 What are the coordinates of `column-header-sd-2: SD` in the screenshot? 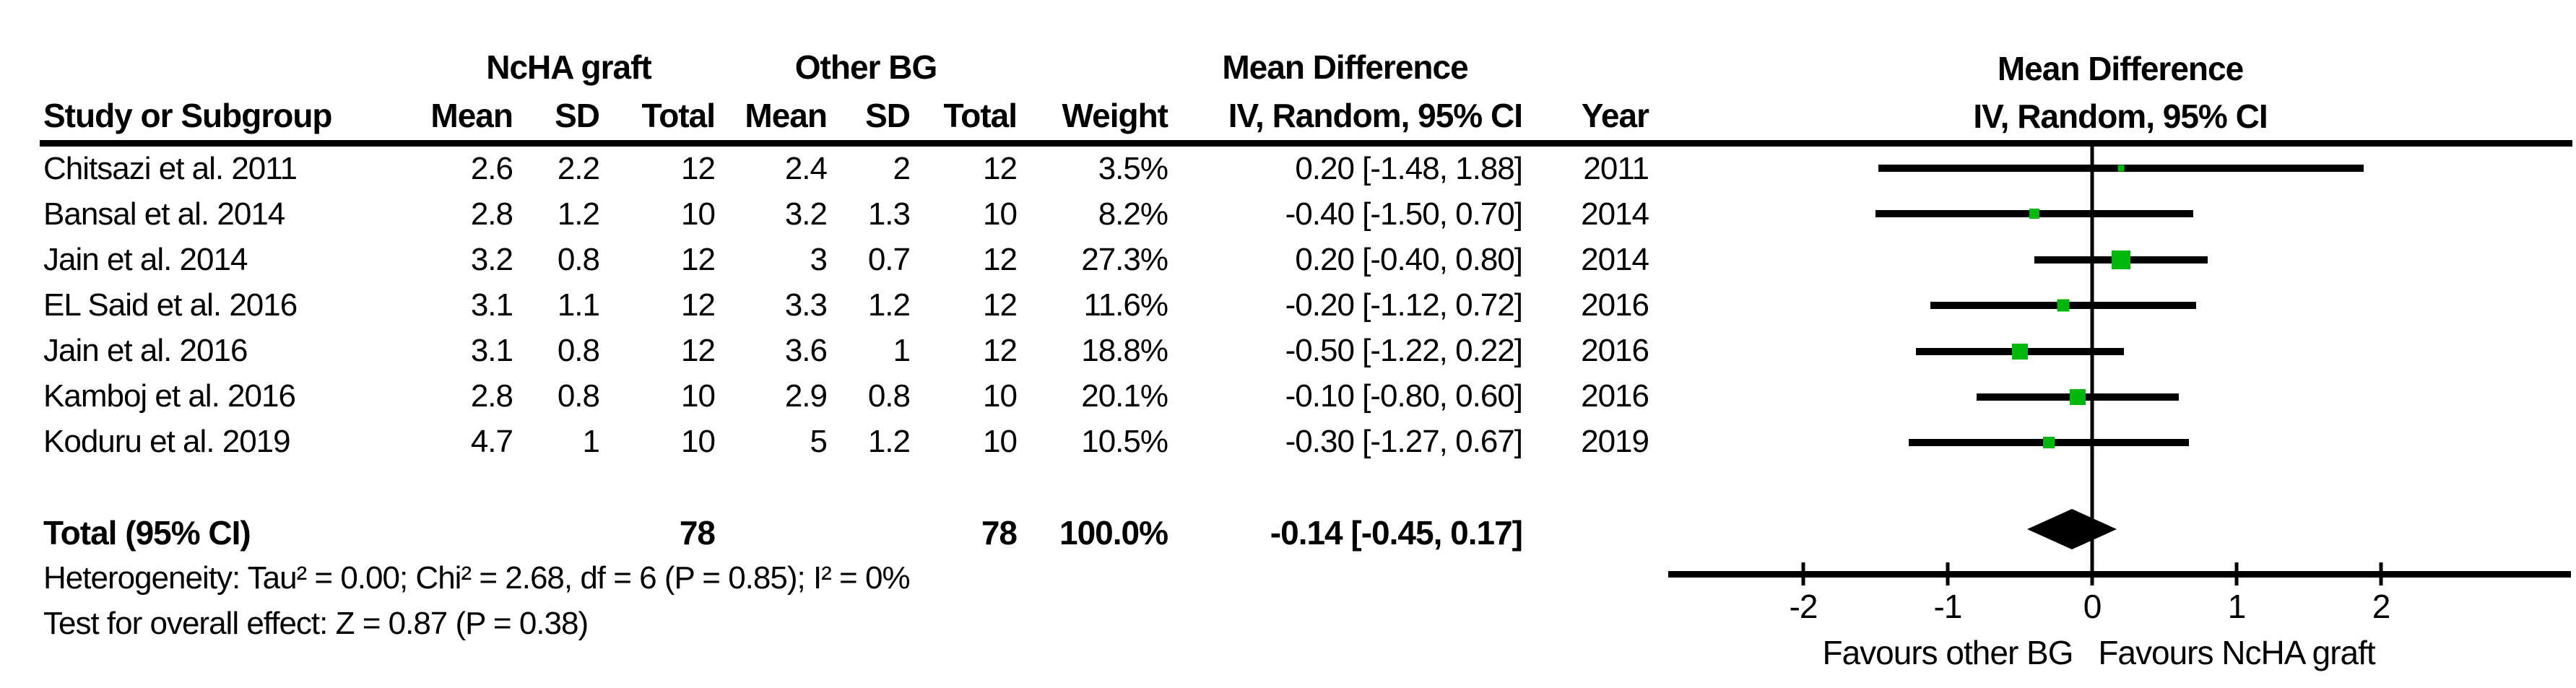 It's located at (888, 115).